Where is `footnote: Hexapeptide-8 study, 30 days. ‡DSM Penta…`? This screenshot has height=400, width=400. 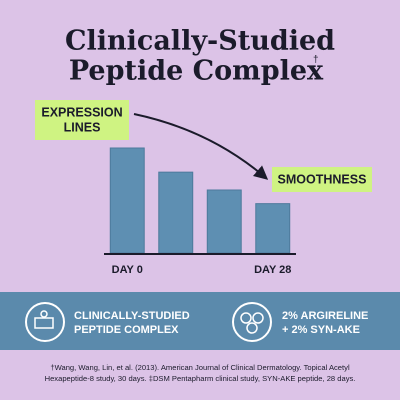 footnote: Hexapeptide-8 study, 30 days. ‡DSM Penta… is located at coordinates (200, 378).